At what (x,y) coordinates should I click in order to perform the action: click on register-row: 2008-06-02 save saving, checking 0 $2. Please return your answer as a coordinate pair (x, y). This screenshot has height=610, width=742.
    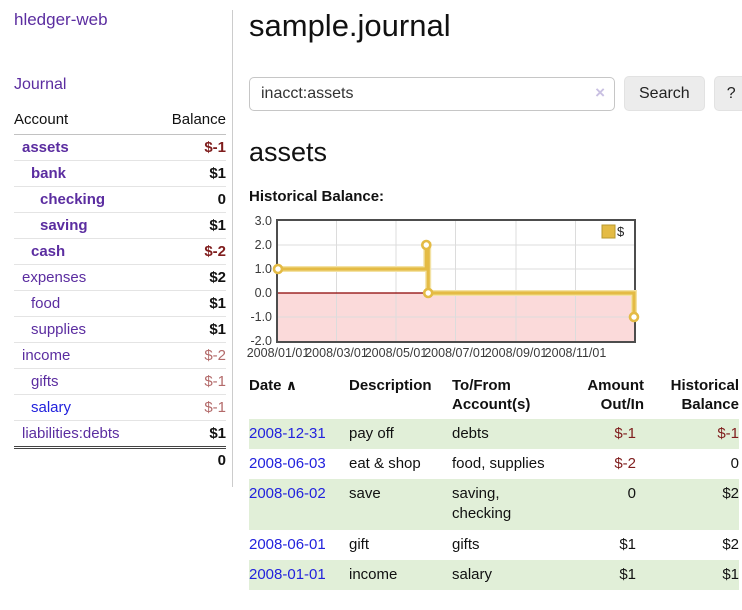
    Looking at the image, I should click on (494, 504).